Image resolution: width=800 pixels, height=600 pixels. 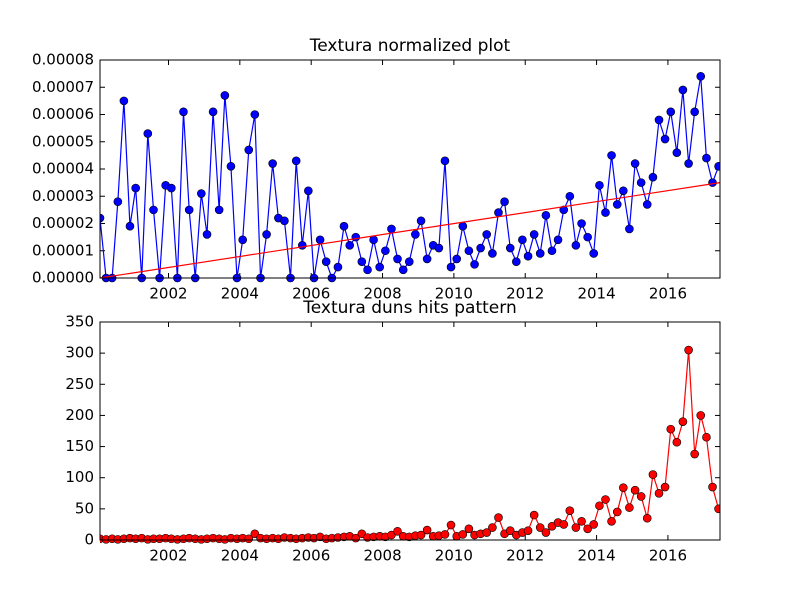 What do you see at coordinates (63, 114) in the screenshot?
I see `y-tick-label: 0.00006` at bounding box center [63, 114].